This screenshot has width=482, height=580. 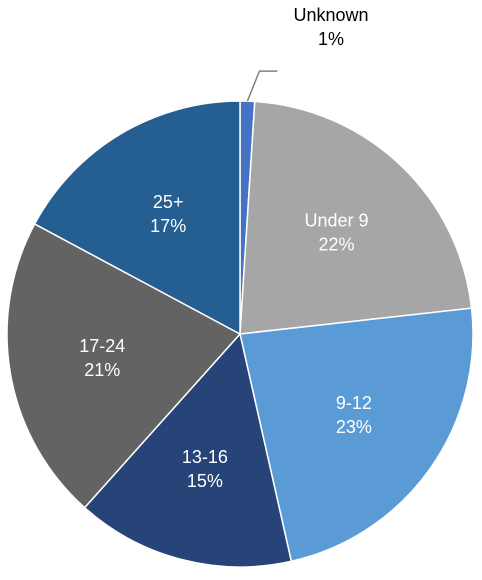 I want to click on slice-value-label-25: 17%, so click(x=168, y=226).